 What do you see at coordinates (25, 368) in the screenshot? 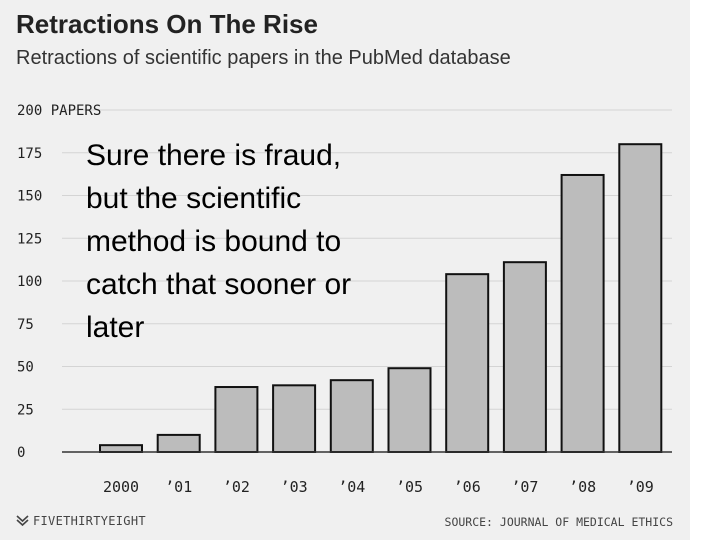
I see `y-tick-label: 50` at bounding box center [25, 368].